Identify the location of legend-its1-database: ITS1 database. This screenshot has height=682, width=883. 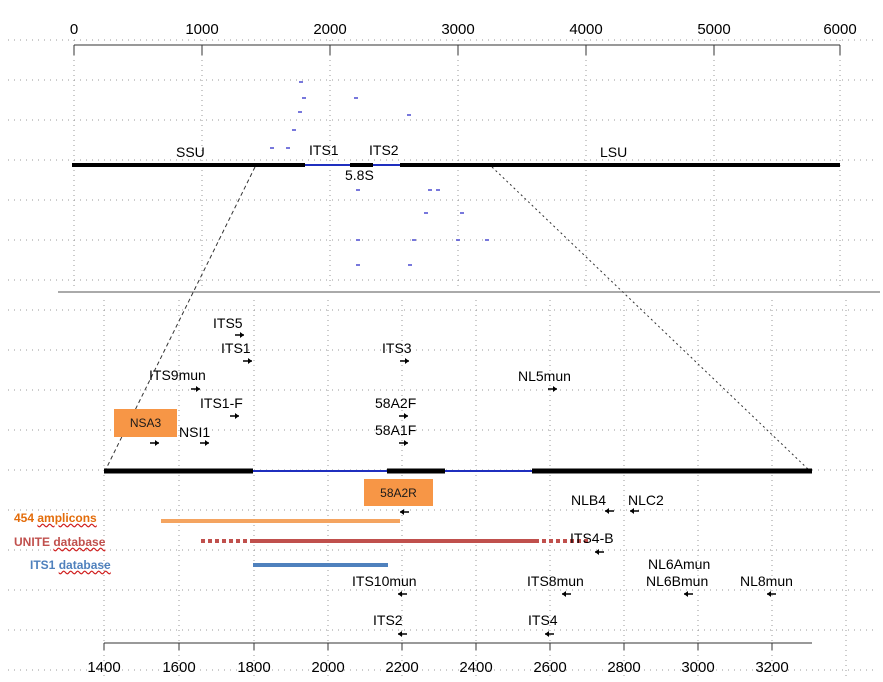
(70, 565).